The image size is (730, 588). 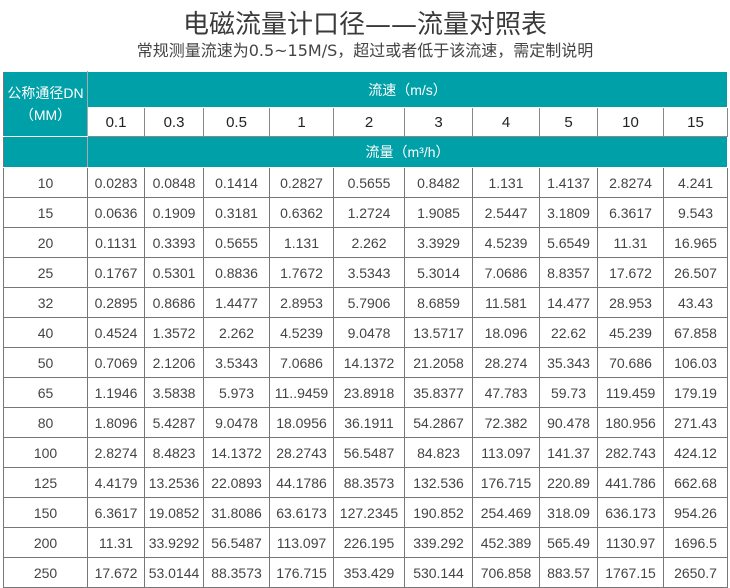 What do you see at coordinates (695, 422) in the screenshot?
I see `flow-cell: 271.43` at bounding box center [695, 422].